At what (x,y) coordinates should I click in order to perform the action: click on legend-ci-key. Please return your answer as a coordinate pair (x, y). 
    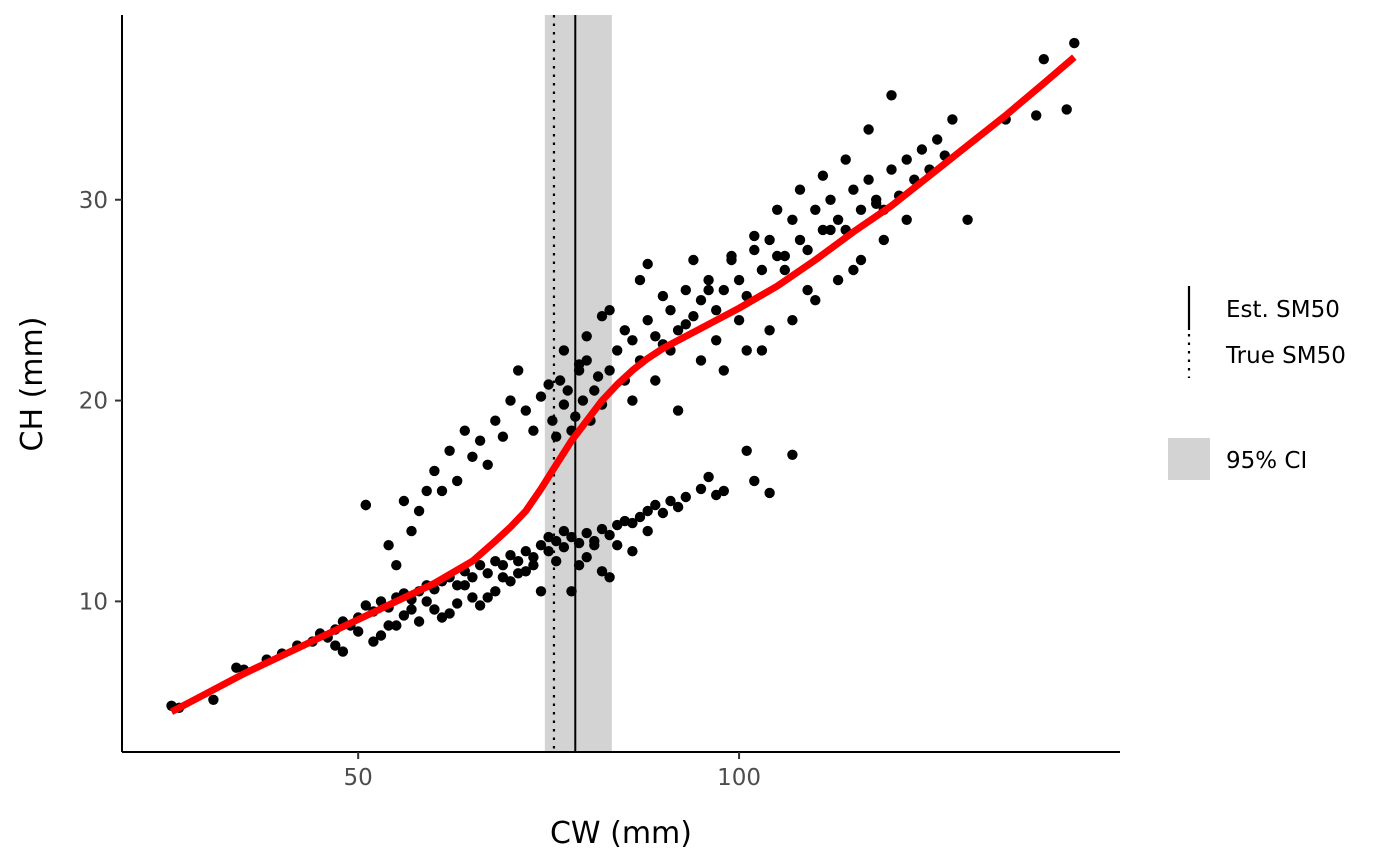
    Looking at the image, I should click on (1189, 459).